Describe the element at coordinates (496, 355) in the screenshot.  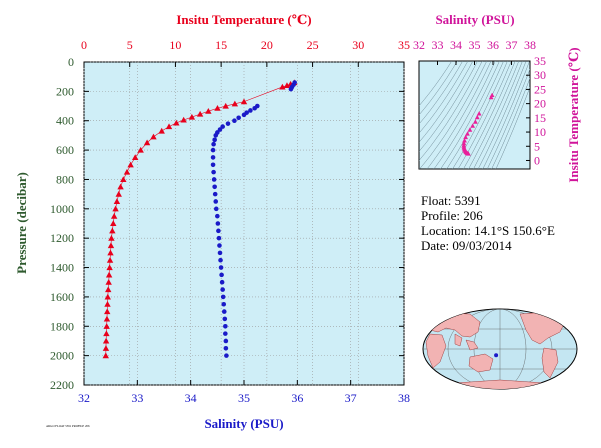
I see `float-location-marker` at that location.